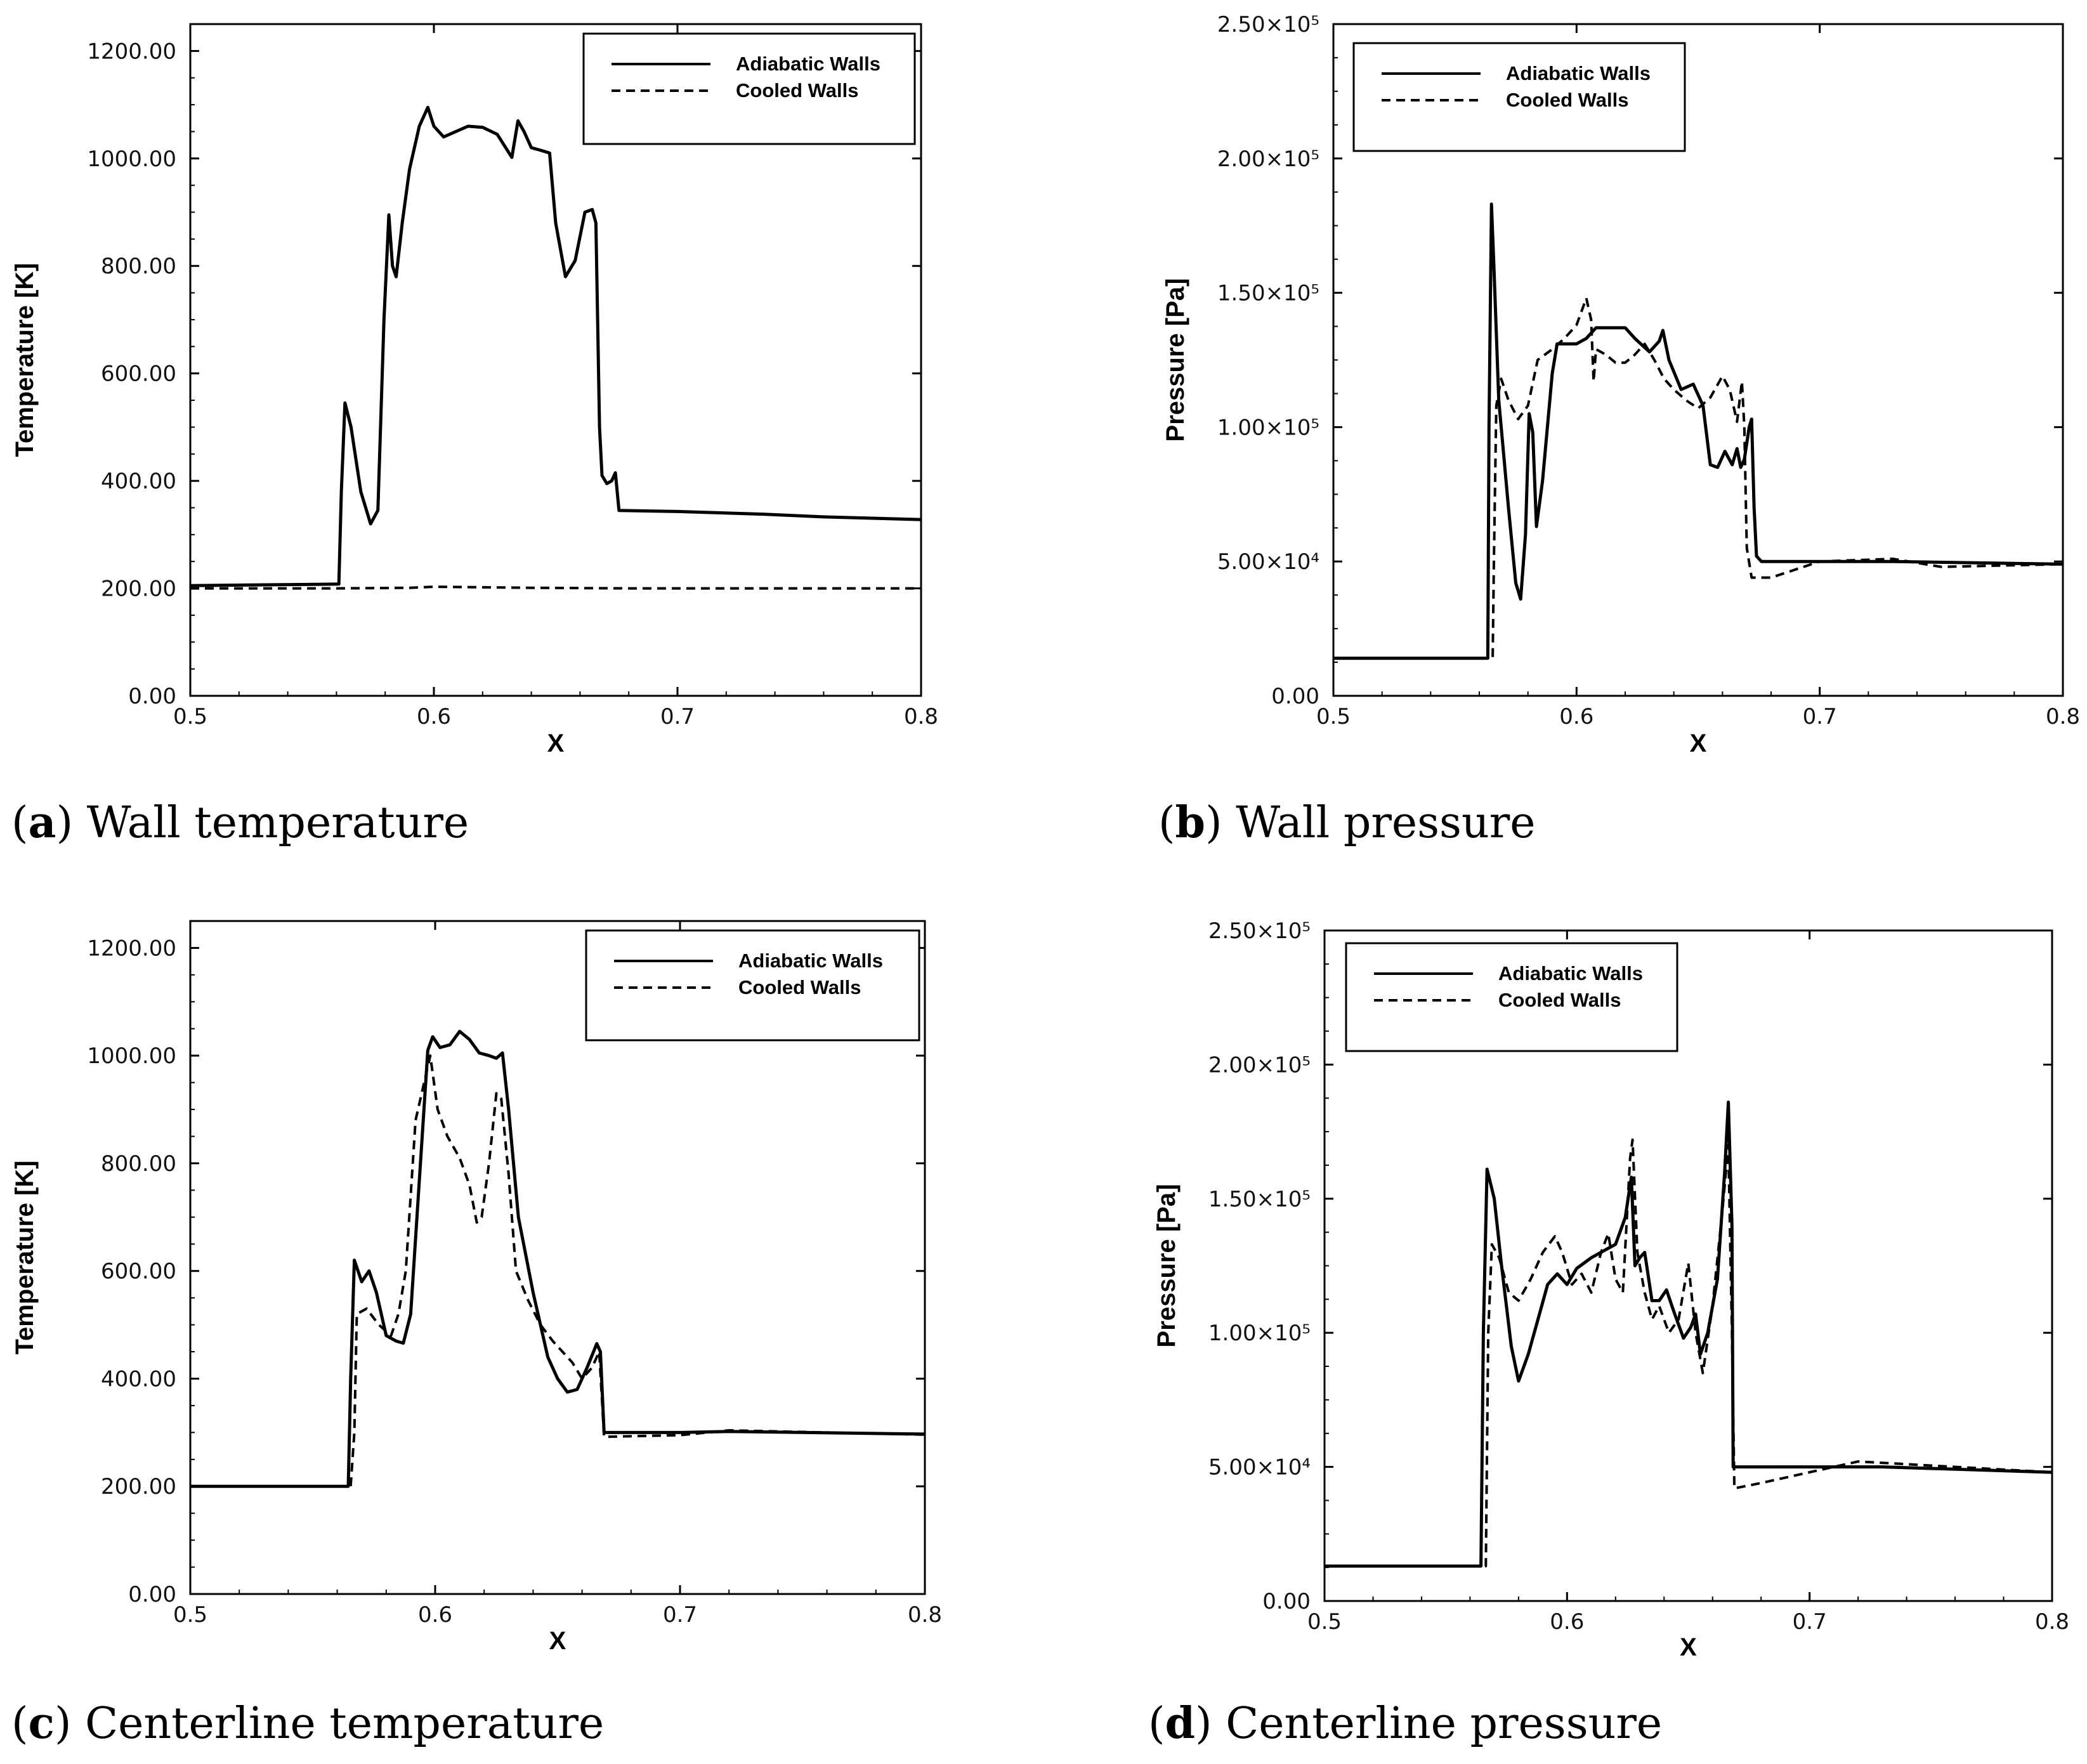 The width and height of the screenshot is (2087, 1764). Describe the element at coordinates (1559, 1000) in the screenshot. I see `legend-label-cooled-walls-d: Cooled Walls` at that location.